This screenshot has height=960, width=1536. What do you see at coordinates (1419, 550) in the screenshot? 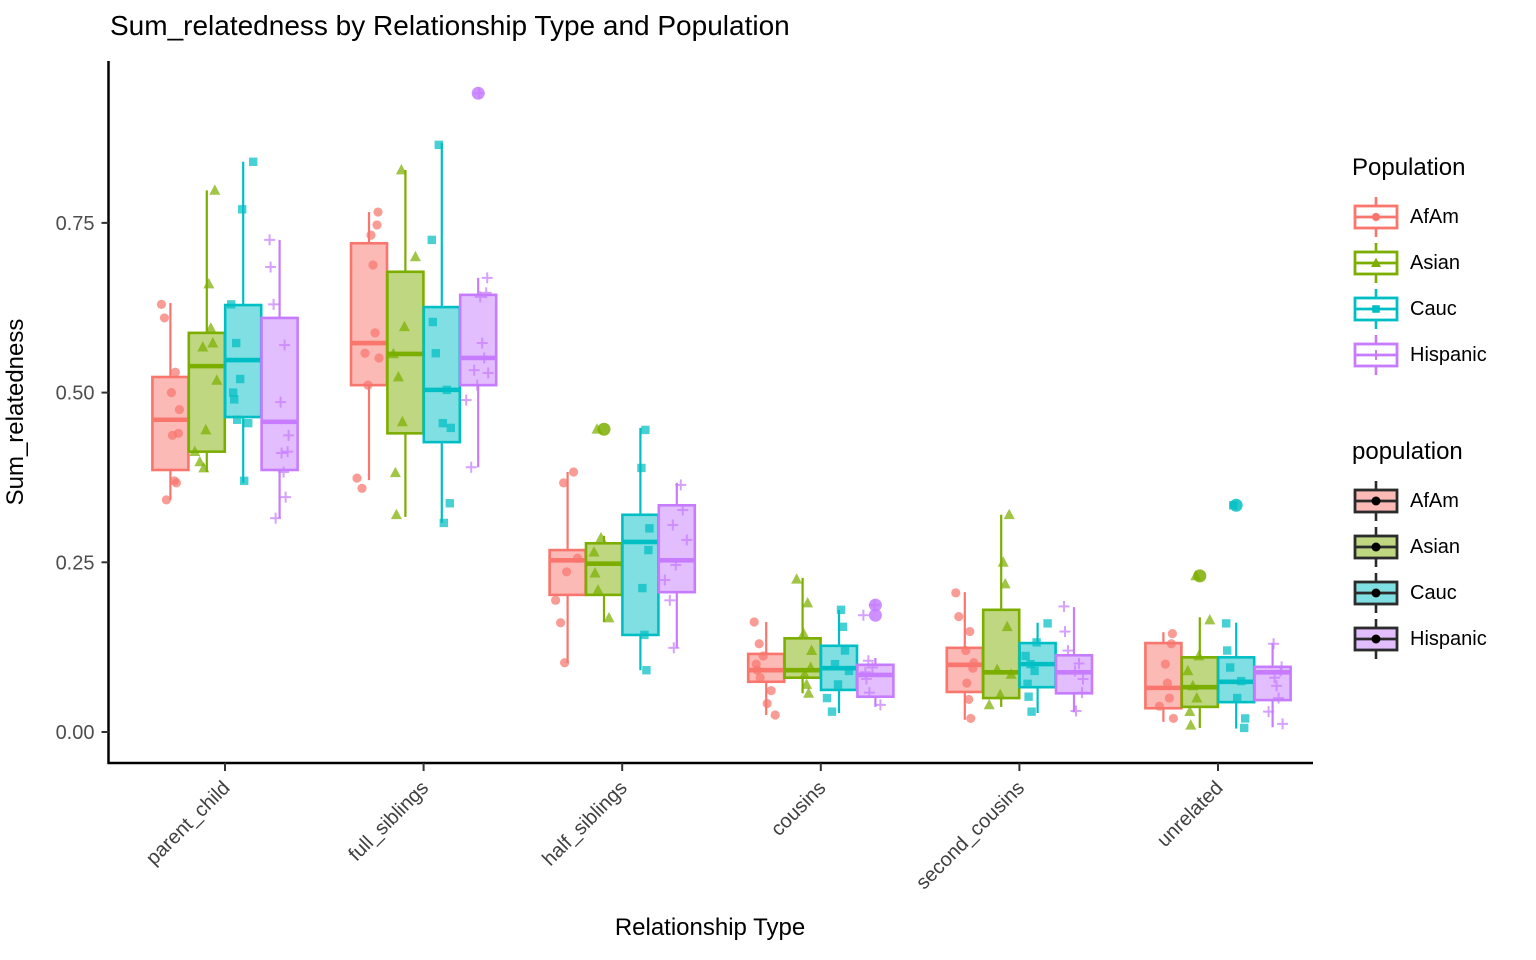
I see `legend-population-lower: population AfAm Asian Cauc Hispanic` at bounding box center [1419, 550].